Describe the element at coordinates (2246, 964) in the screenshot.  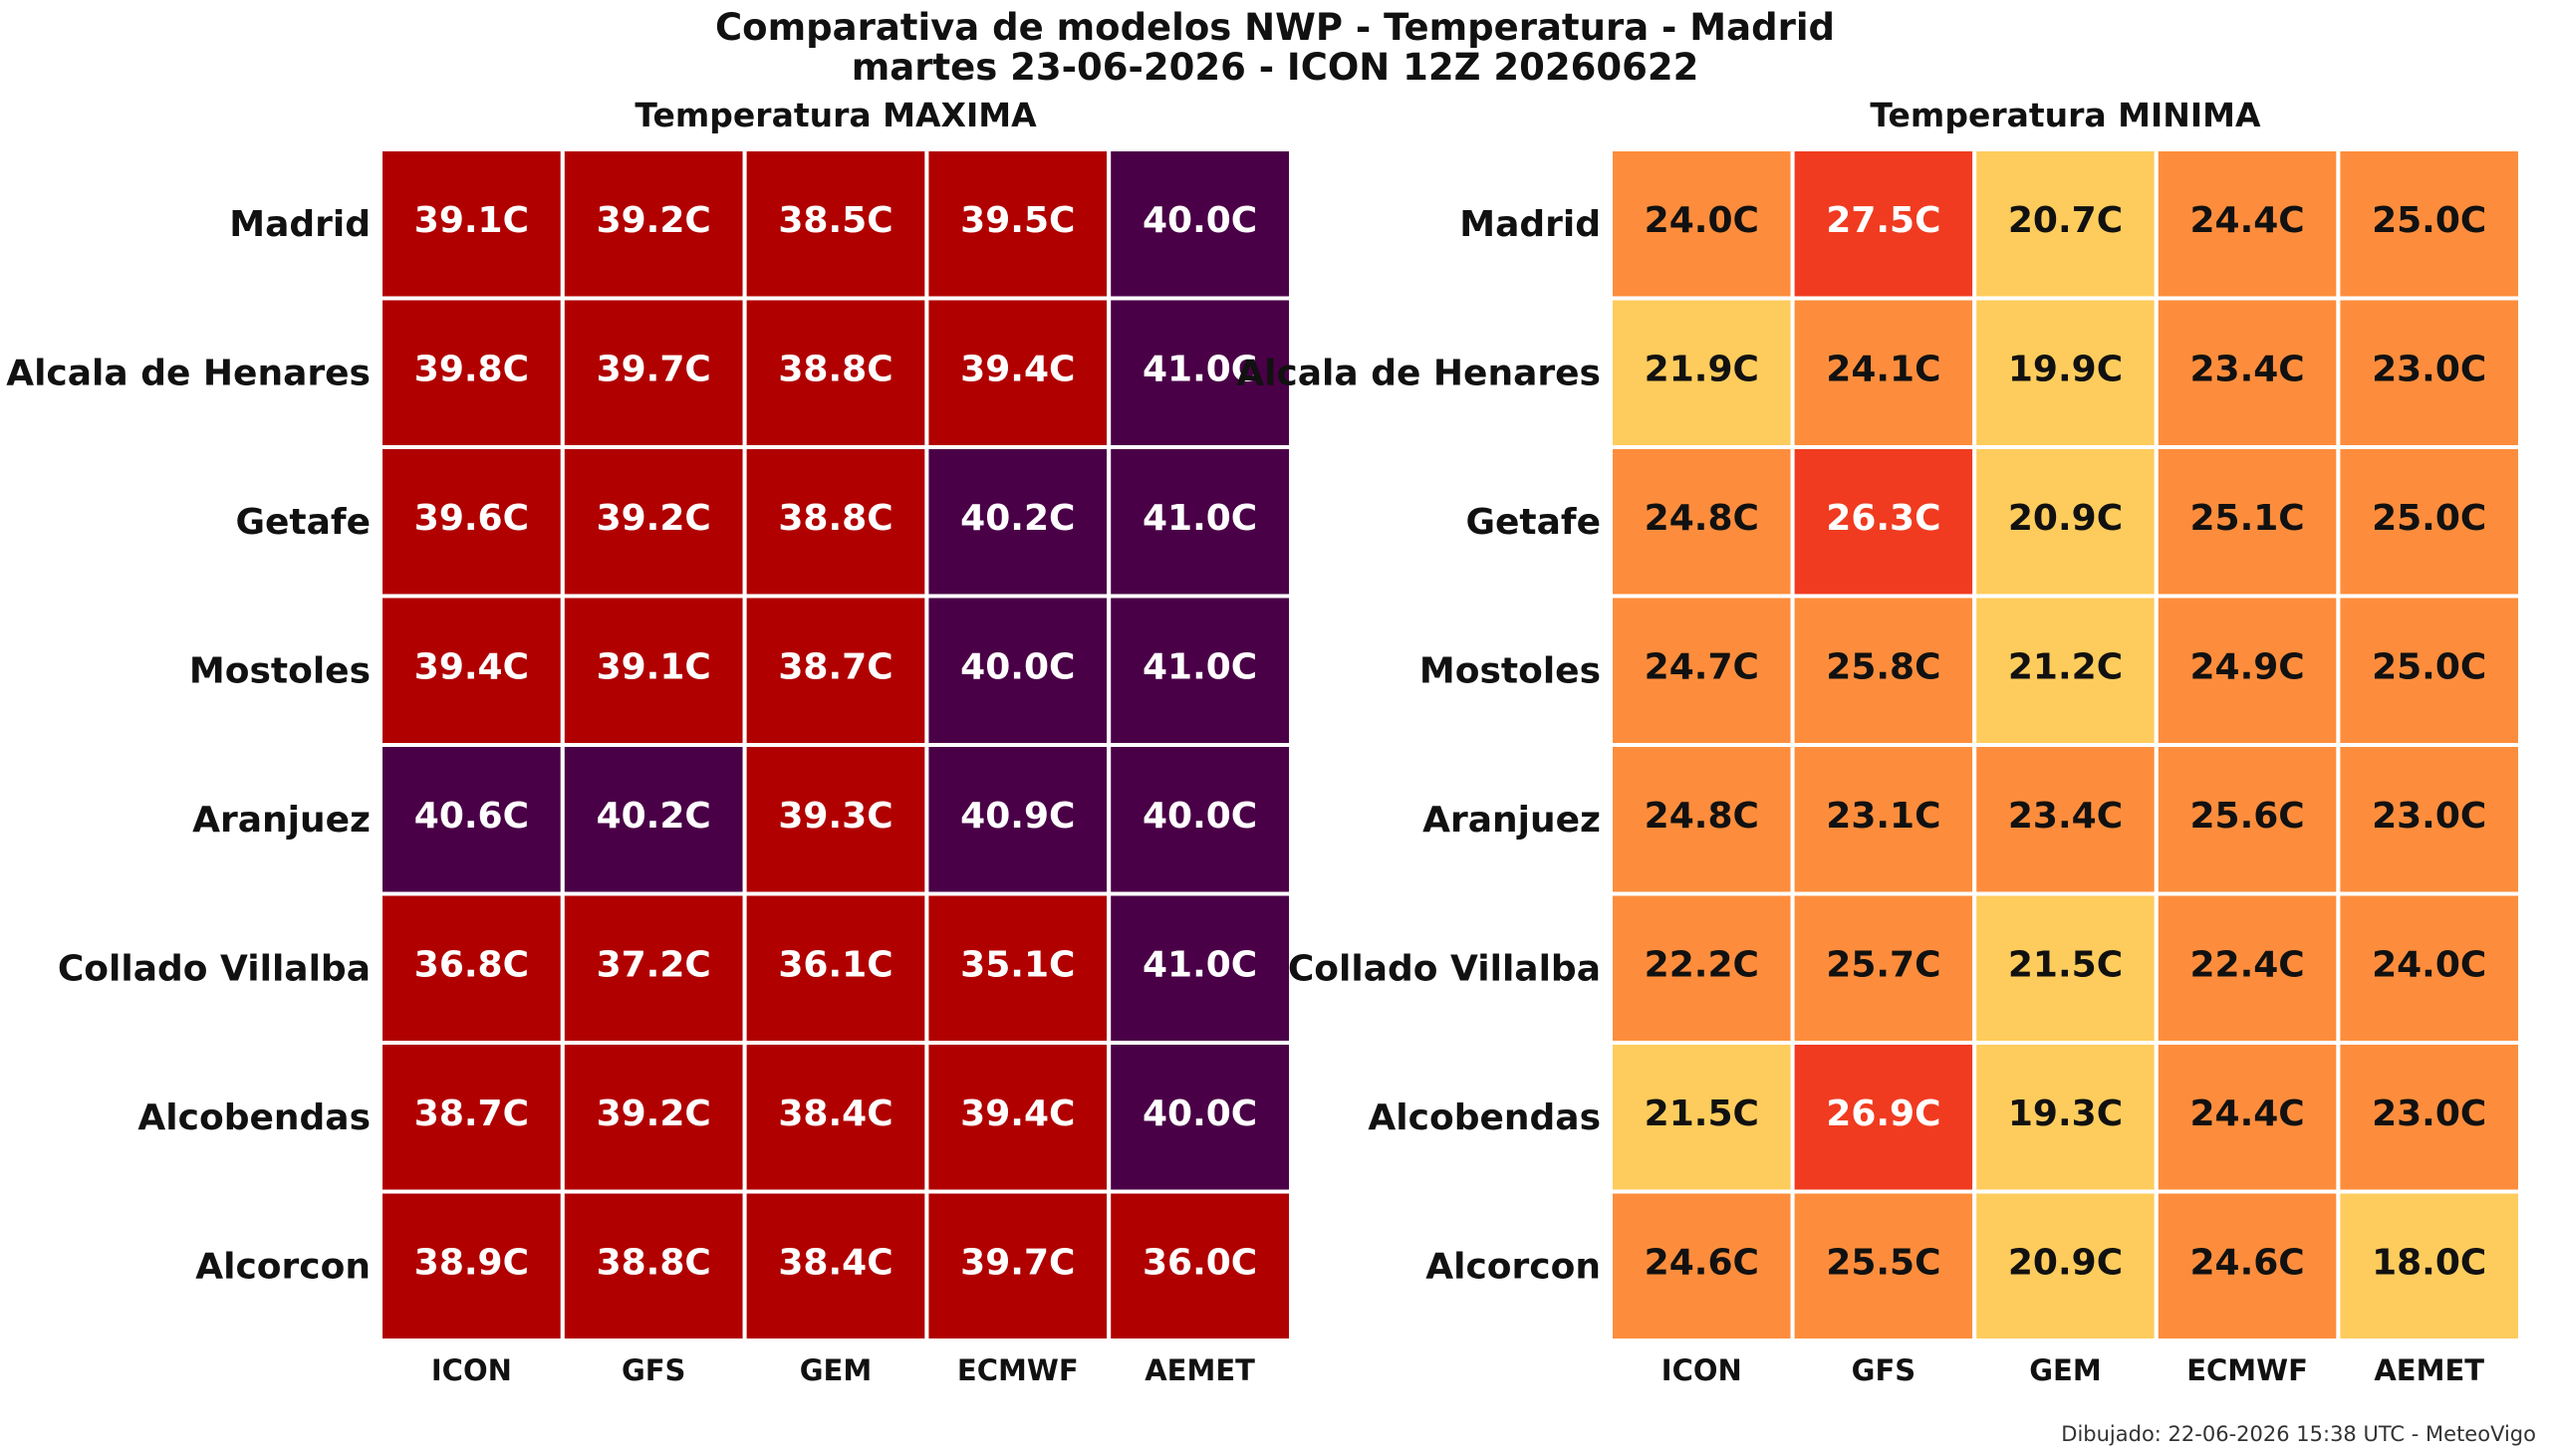
I see `cell-label-collado-villalba-ecmwf: 22.4C` at that location.